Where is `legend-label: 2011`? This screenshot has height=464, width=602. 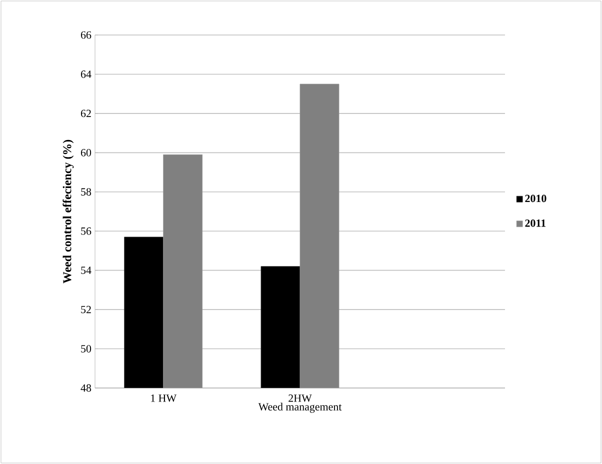
legend-label: 2011 is located at coordinates (535, 223).